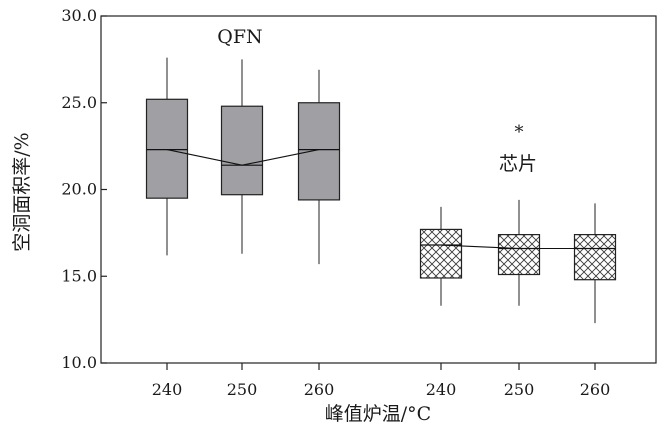  What do you see at coordinates (239, 37) in the screenshot?
I see `group-label-qfn: QFN` at bounding box center [239, 37].